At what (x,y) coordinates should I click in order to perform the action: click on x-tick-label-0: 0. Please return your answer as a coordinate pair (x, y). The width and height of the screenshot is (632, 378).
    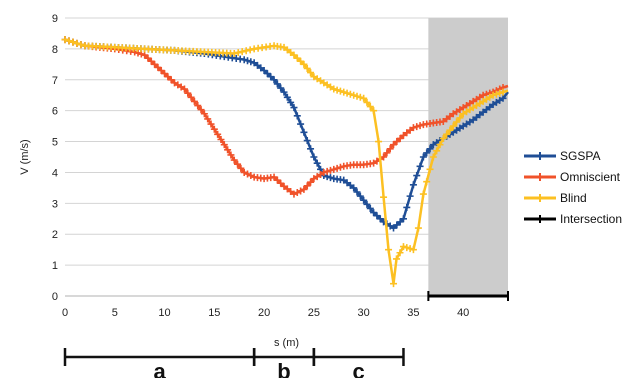
    Looking at the image, I should click on (65, 313).